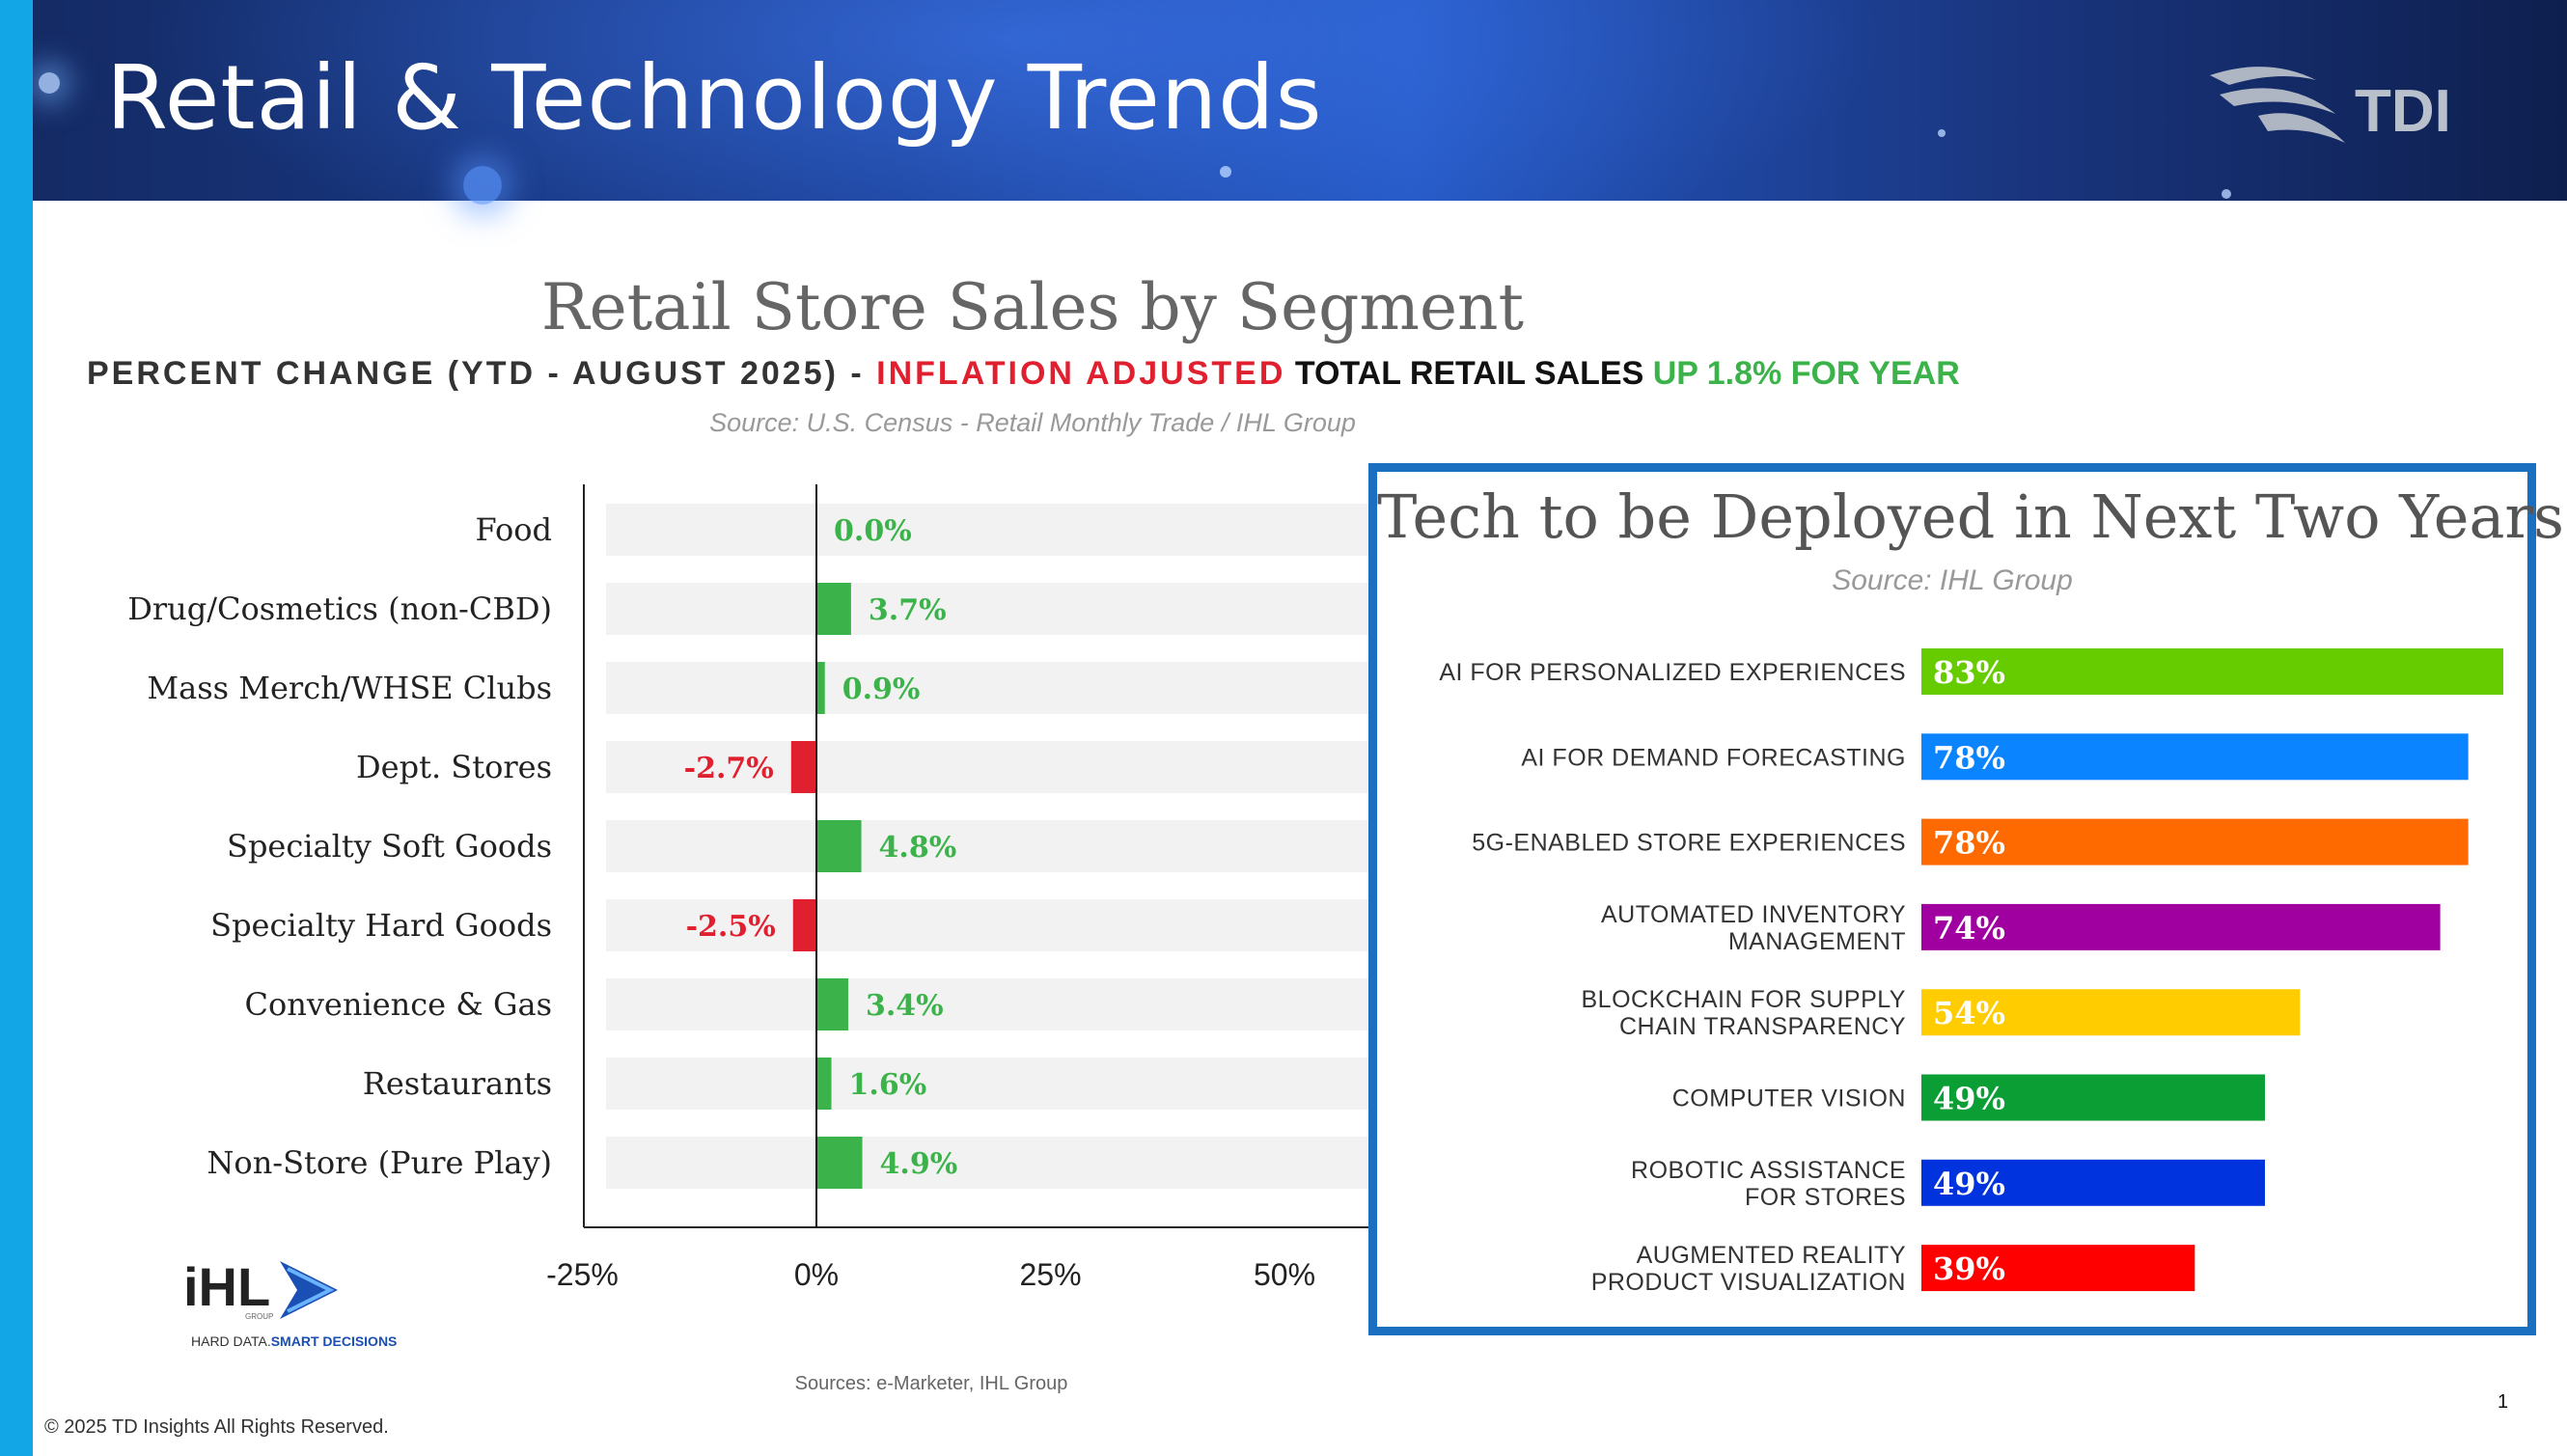 Image resolution: width=2567 pixels, height=1456 pixels. What do you see at coordinates (514, 530) in the screenshot?
I see `category-label: Food` at bounding box center [514, 530].